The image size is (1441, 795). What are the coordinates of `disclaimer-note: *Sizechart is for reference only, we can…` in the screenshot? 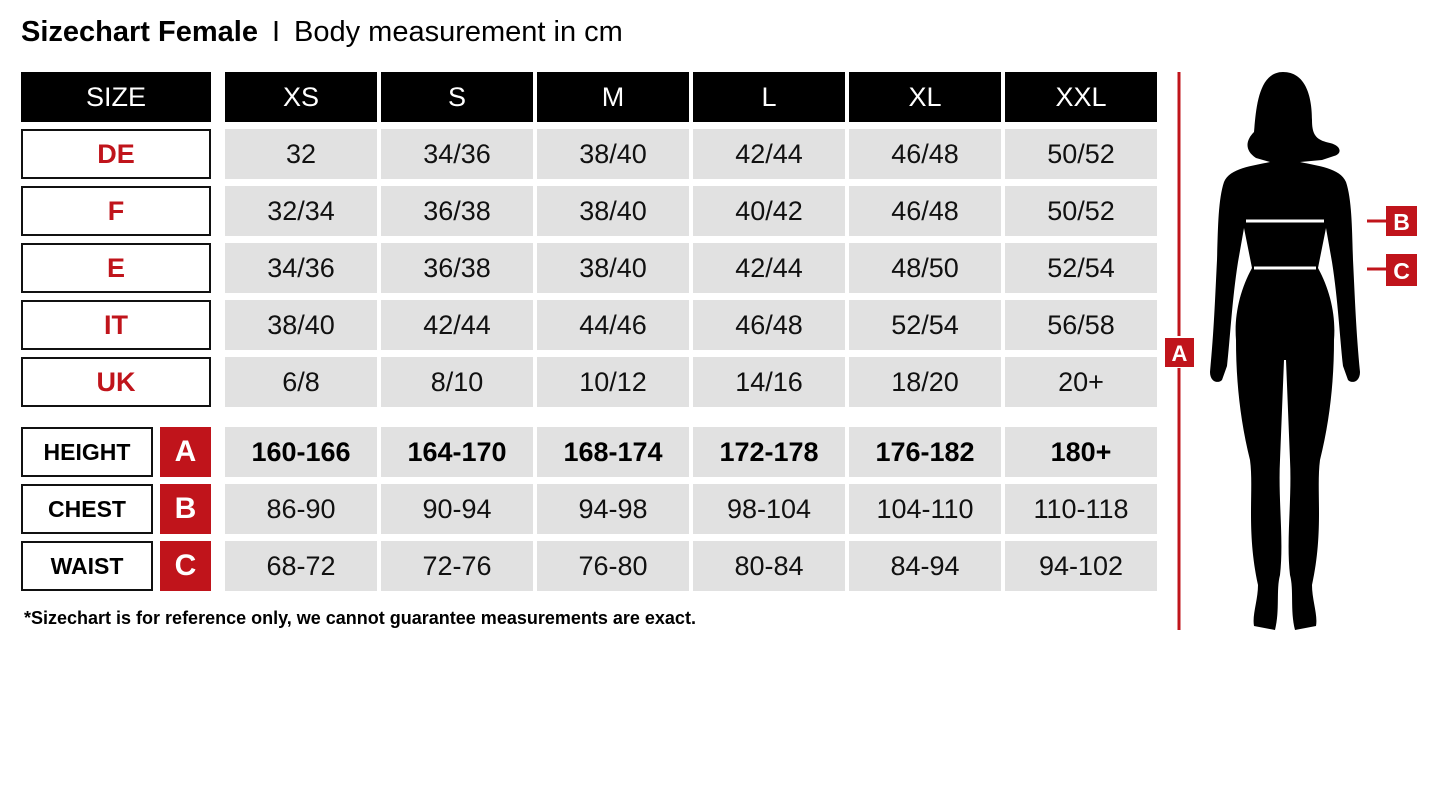 It's located at (360, 618).